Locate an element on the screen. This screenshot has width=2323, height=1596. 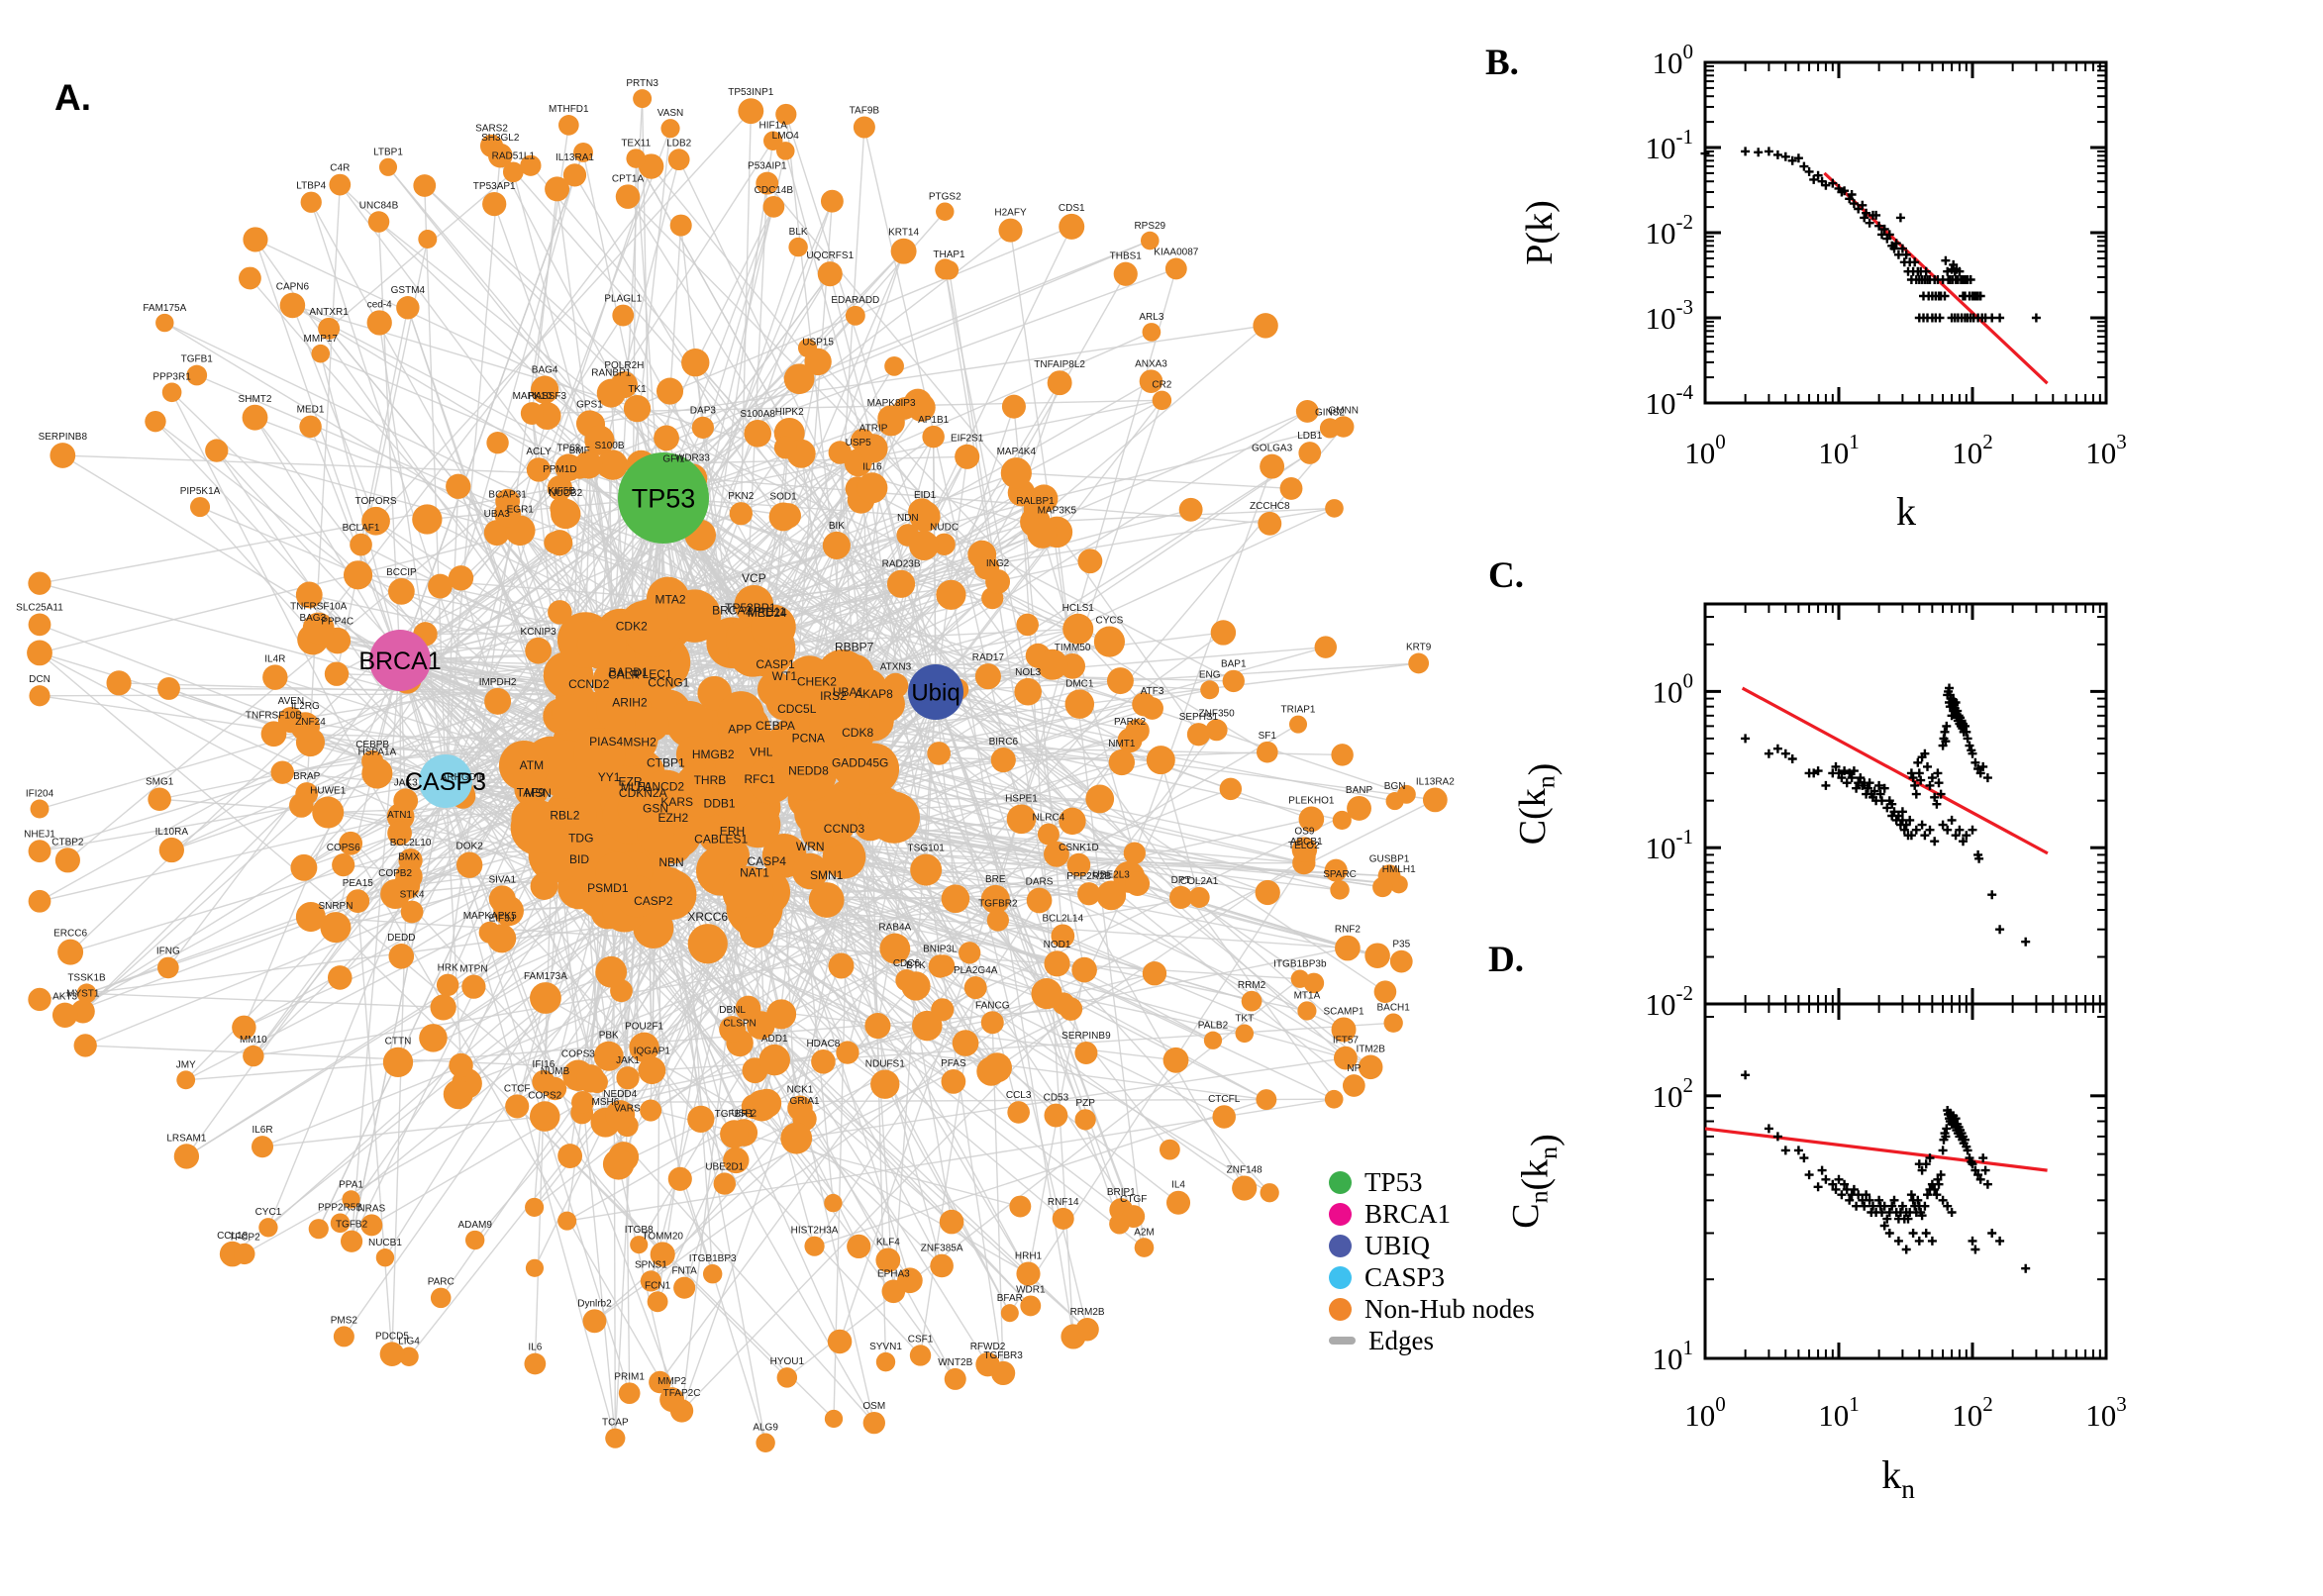
network-node-label: MAPKAPK5 is located at coordinates (490, 916).